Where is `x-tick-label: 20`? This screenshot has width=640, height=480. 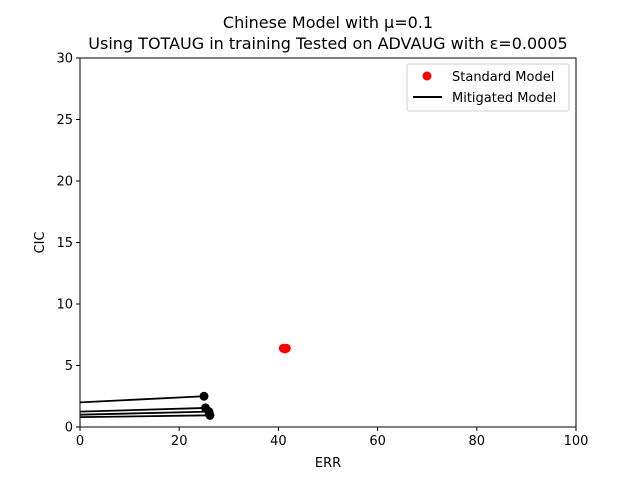 x-tick-label: 20 is located at coordinates (179, 441).